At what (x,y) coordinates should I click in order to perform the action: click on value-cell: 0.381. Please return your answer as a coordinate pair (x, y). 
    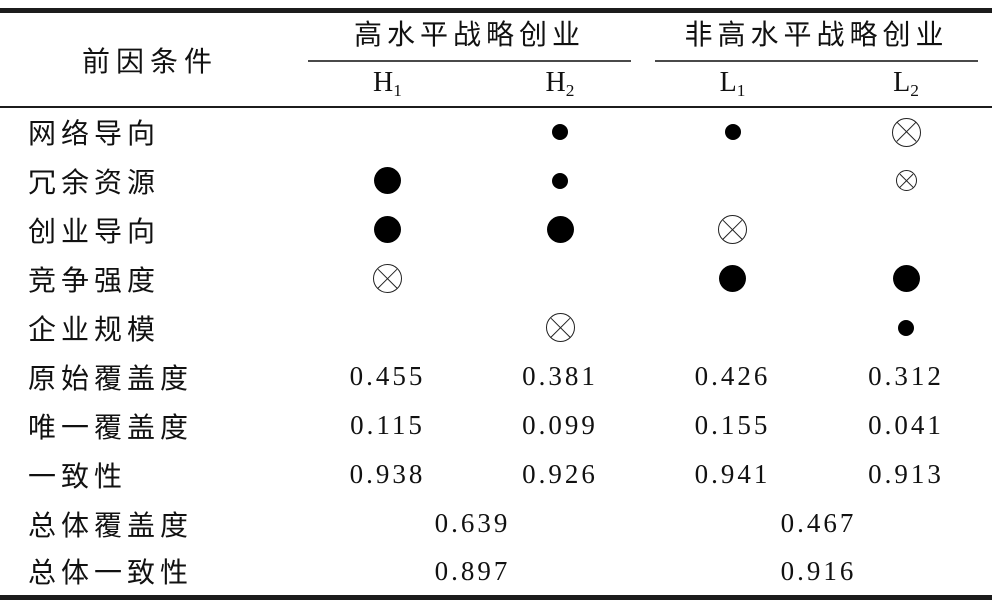
    Looking at the image, I should click on (560, 376).